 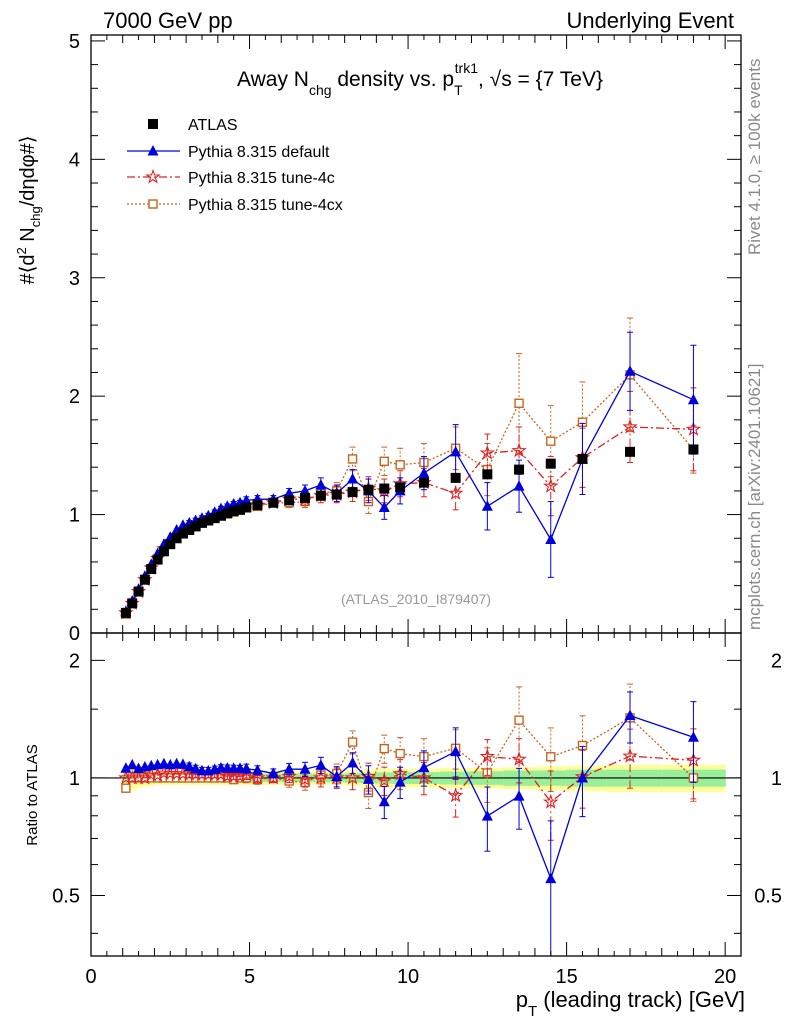 What do you see at coordinates (409, 531) in the screenshot?
I see `series-0-main` at bounding box center [409, 531].